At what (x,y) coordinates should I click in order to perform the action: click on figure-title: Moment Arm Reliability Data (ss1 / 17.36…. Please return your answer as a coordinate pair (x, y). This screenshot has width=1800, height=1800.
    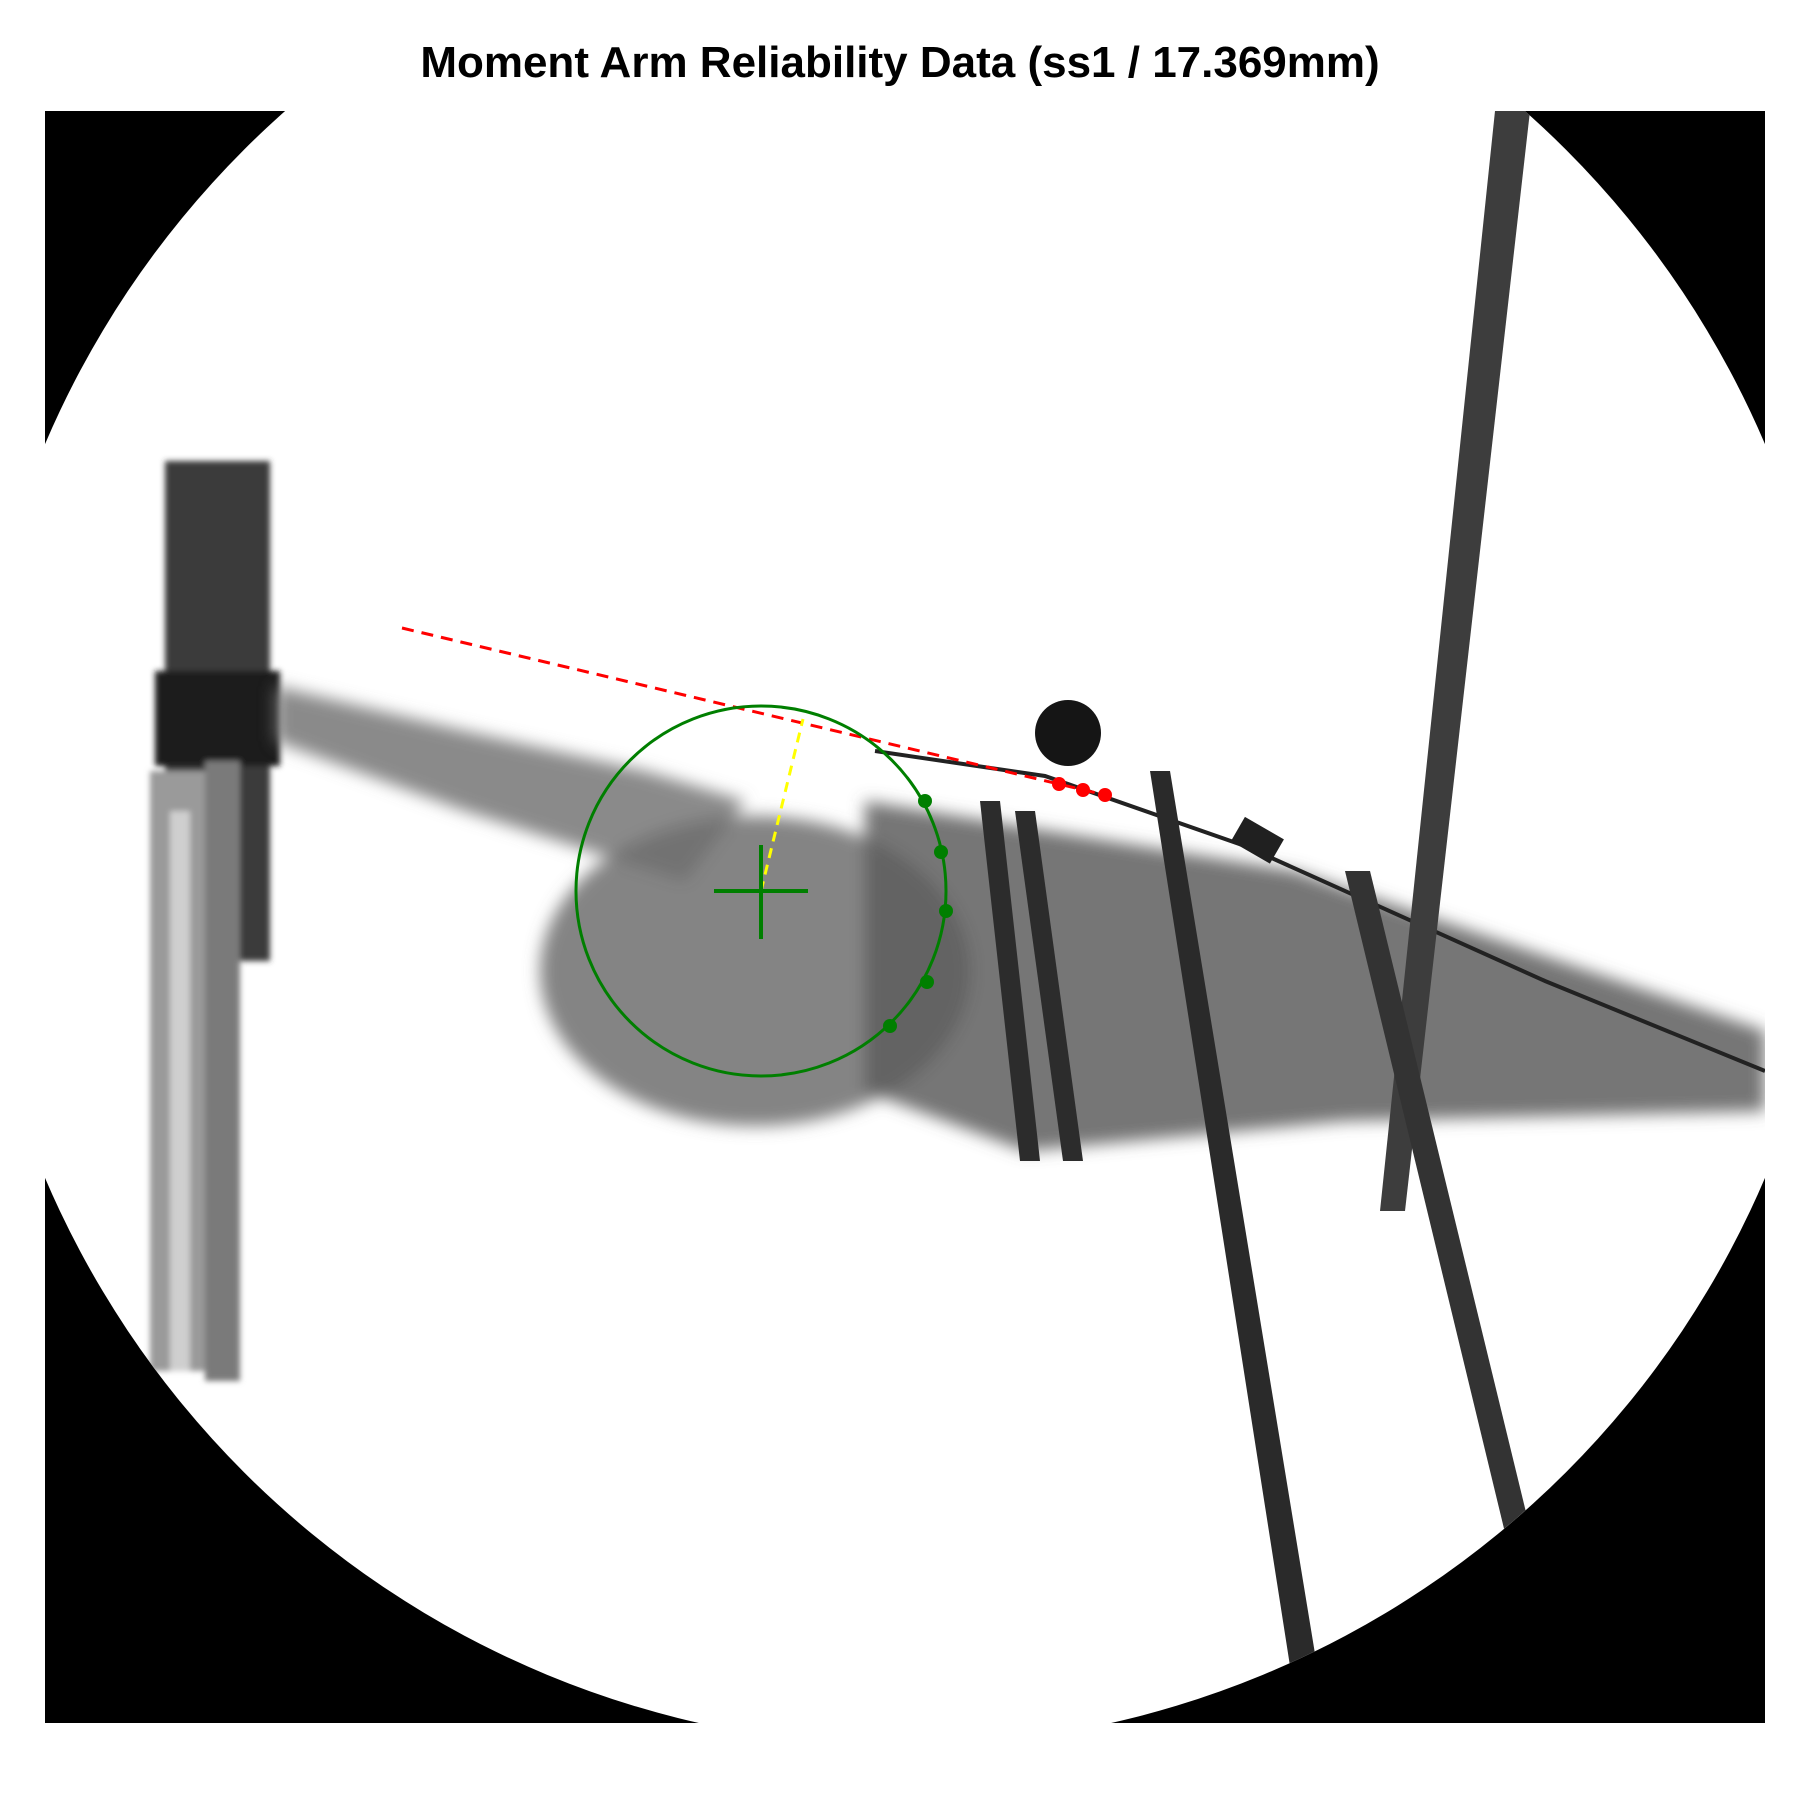
    Looking at the image, I should click on (900, 62).